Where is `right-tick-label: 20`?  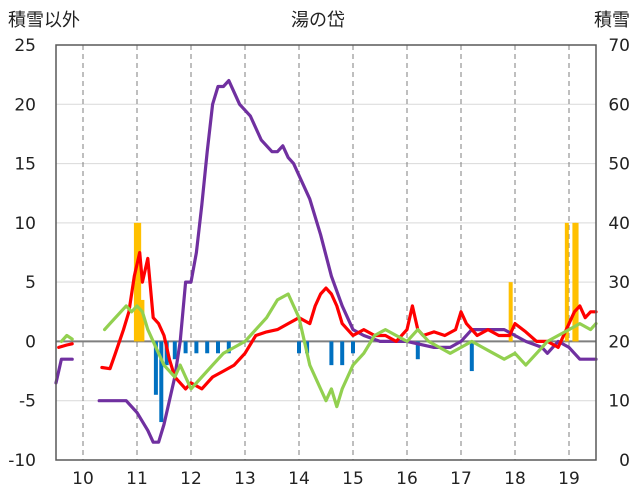
right-tick-label: 20 is located at coordinates (619, 342).